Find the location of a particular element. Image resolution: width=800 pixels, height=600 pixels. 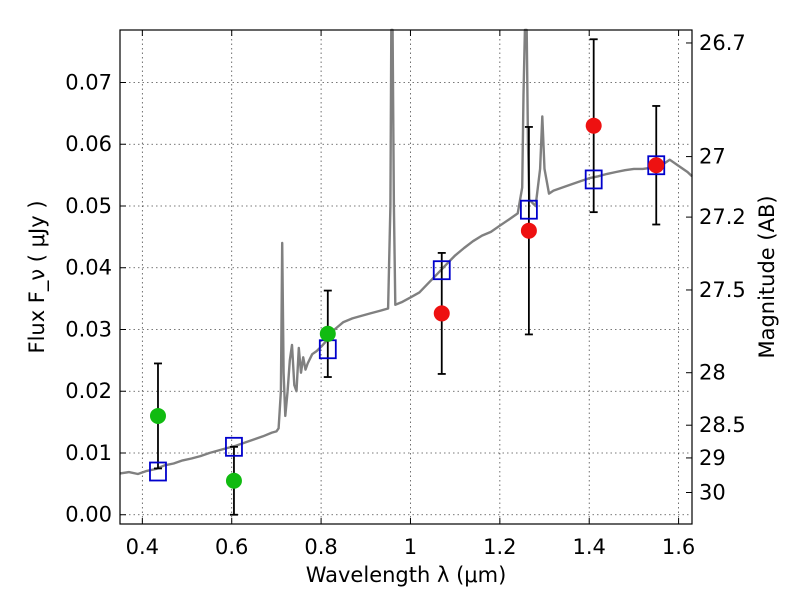

right-tick-label: 27 is located at coordinates (712, 157).